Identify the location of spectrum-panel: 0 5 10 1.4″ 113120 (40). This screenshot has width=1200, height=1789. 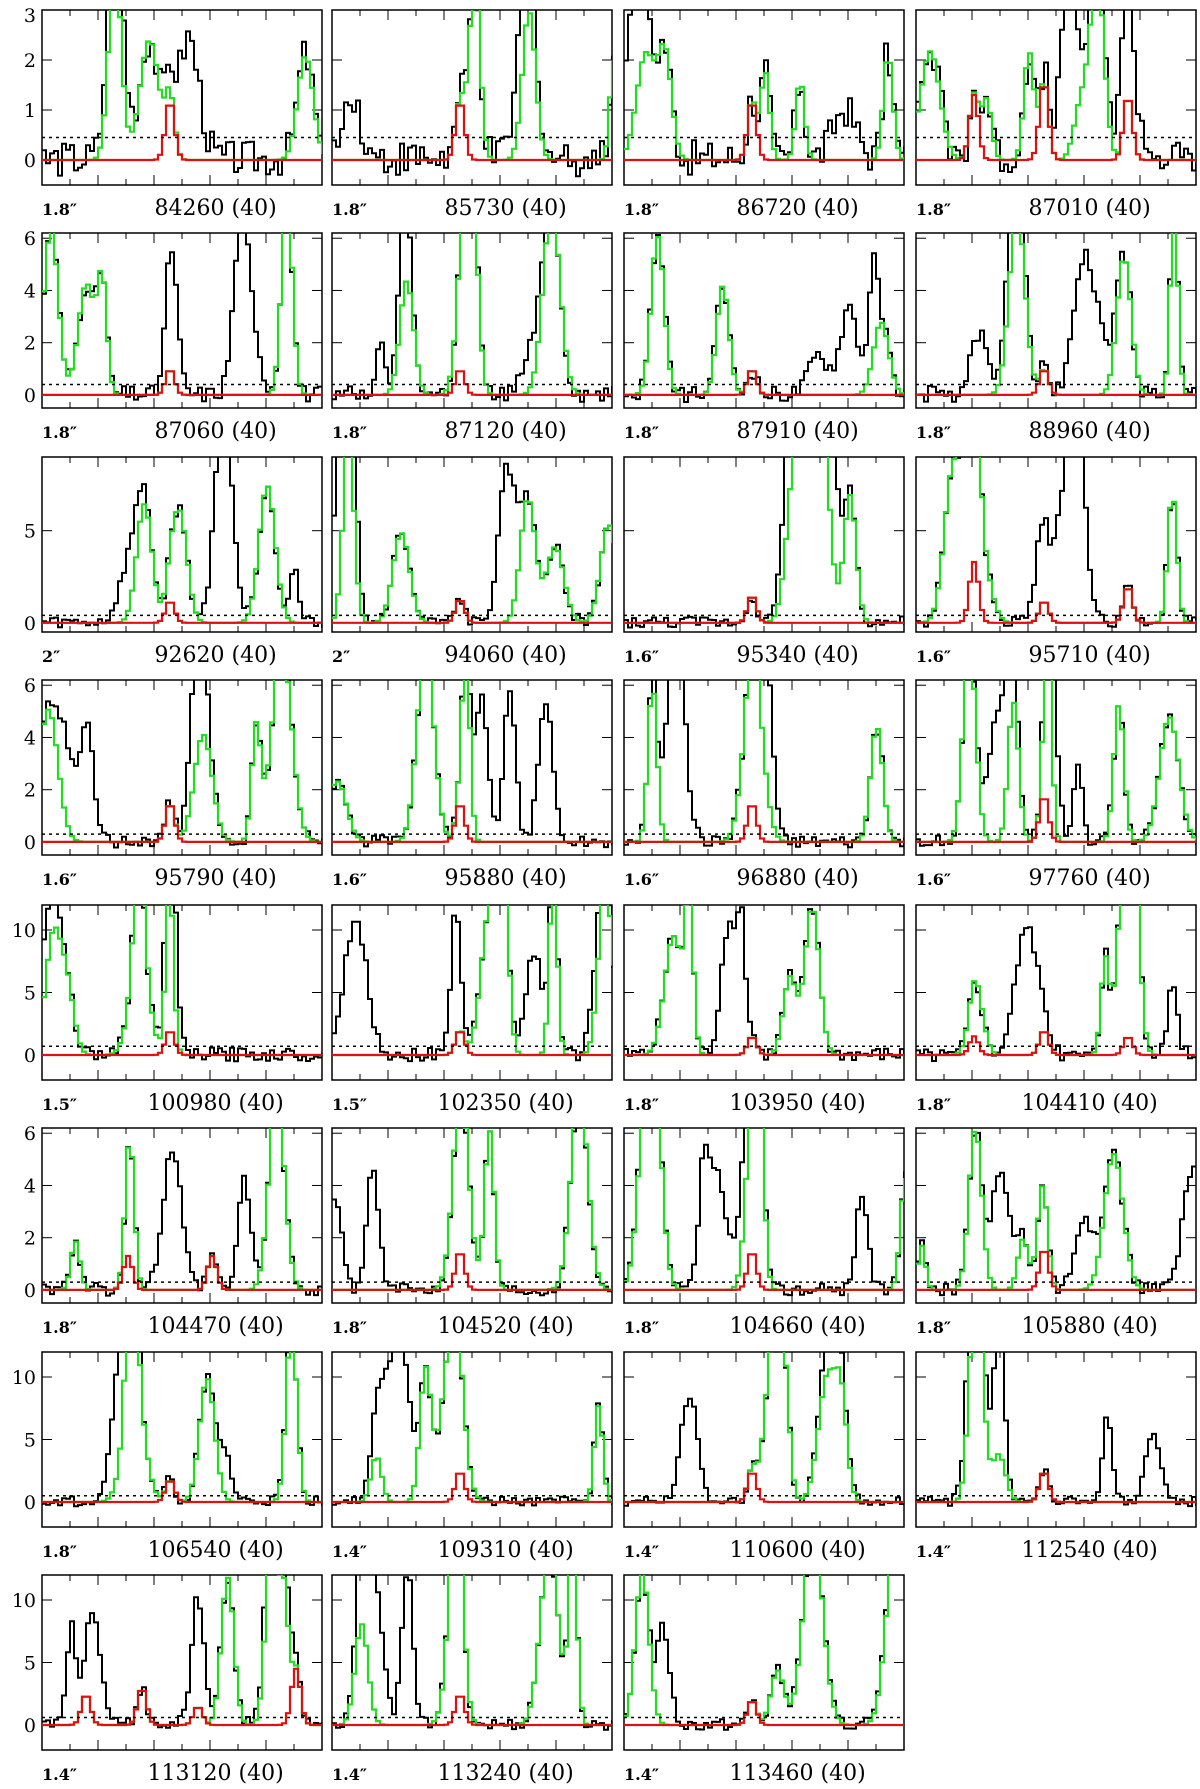
(167, 1680).